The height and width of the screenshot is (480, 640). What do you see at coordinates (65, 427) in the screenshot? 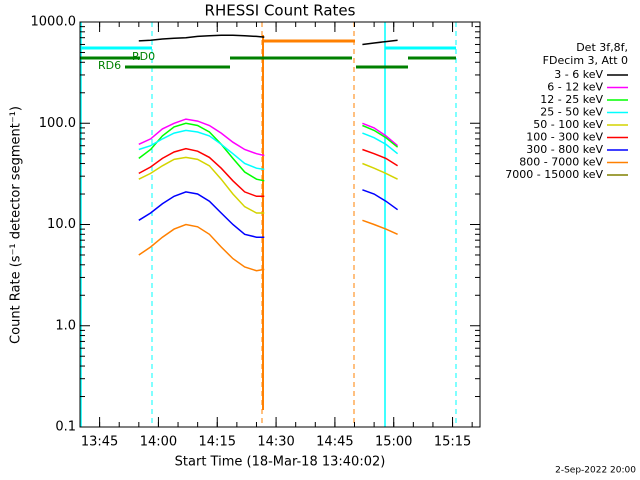
I see `y-tick-label: 0.1` at bounding box center [65, 427].